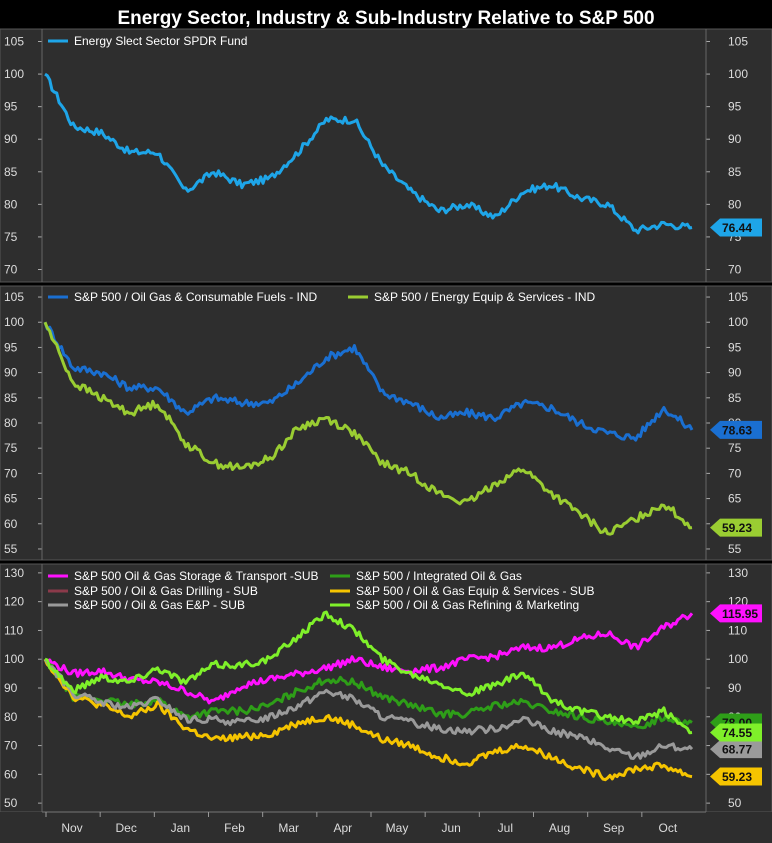 Image resolution: width=772 pixels, height=843 pixels. What do you see at coordinates (450, 828) in the screenshot?
I see `x-tick-label: Jun` at bounding box center [450, 828].